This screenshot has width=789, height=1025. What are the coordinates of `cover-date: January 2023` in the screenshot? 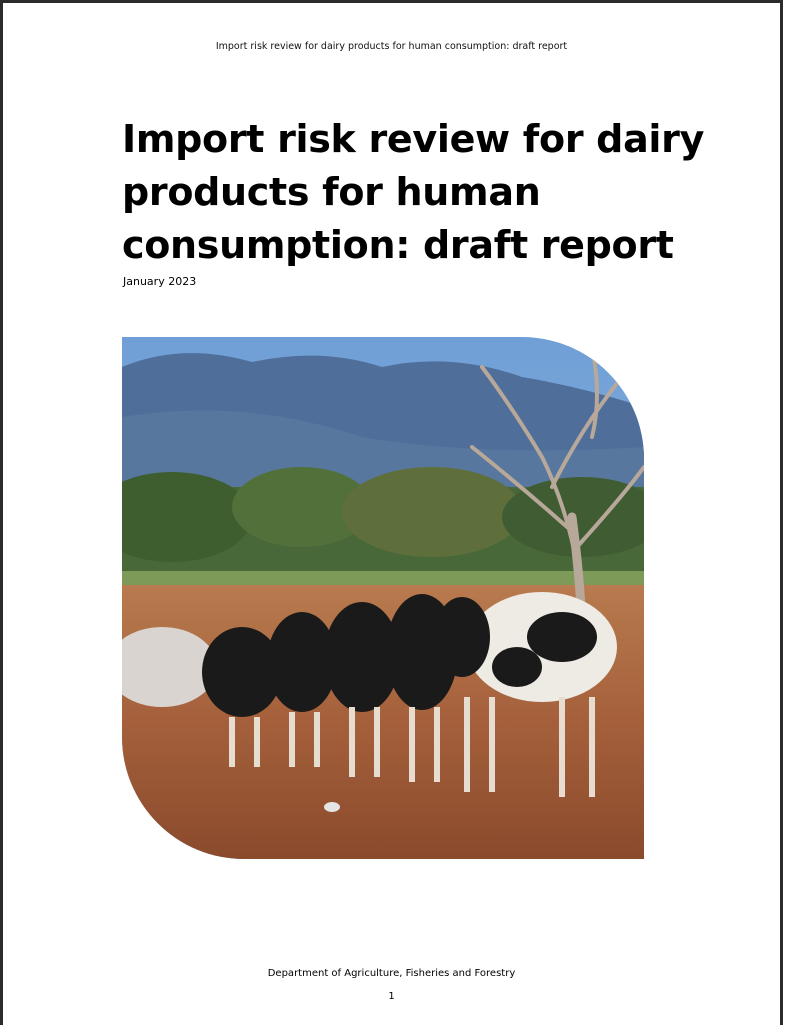 It's located at (160, 281).